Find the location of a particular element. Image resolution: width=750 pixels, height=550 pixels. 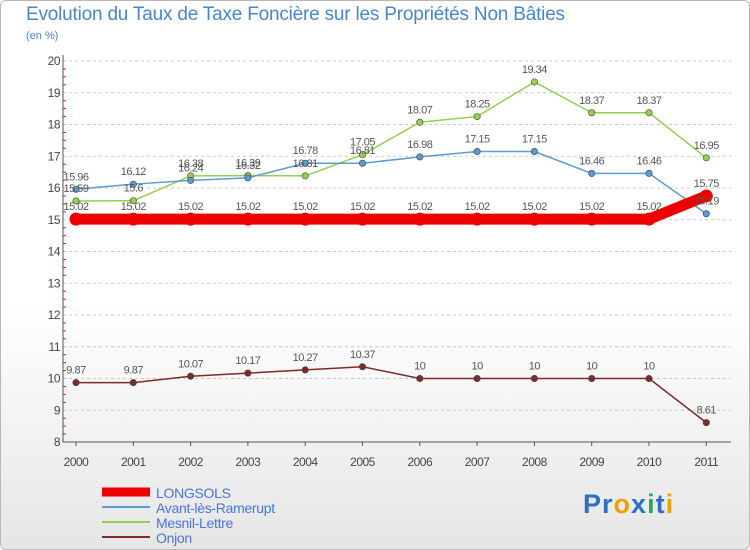

data-label: 16.95 is located at coordinates (706, 146).